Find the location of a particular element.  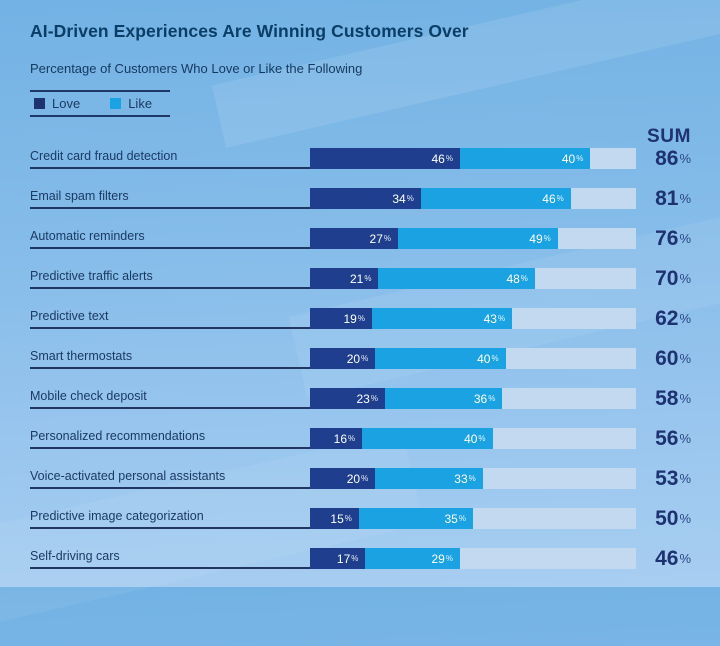

chart-row: Self-driving cars 17% 29% 46% is located at coordinates (360, 558).